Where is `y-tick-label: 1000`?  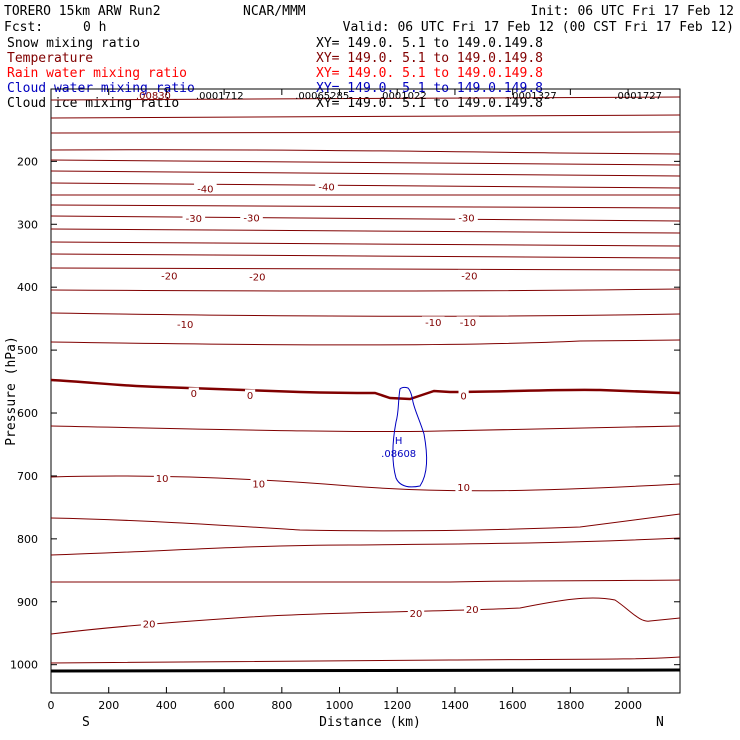
y-tick-label: 1000 is located at coordinates (24, 665).